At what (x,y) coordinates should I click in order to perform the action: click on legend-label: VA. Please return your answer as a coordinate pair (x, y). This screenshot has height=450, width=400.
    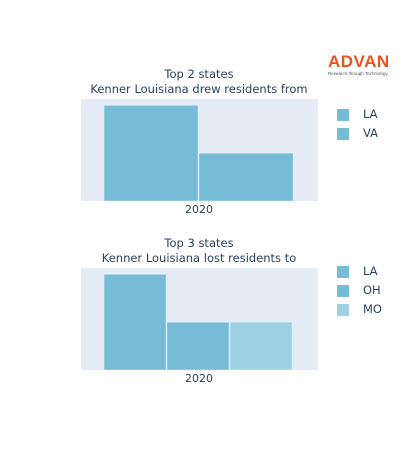
    Looking at the image, I should click on (370, 133).